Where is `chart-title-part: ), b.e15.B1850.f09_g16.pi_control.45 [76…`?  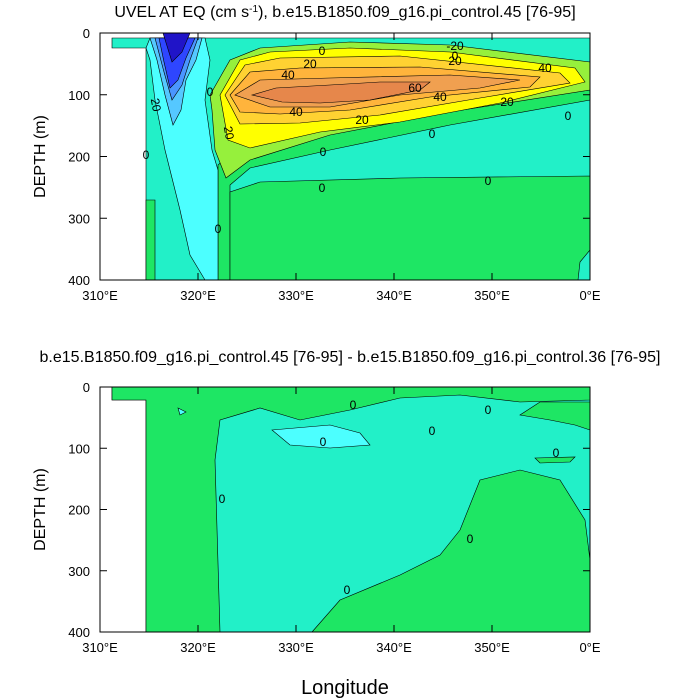 chart-title-part: ), b.e15.B1850.f09_g16.pi_control.45 [76… is located at coordinates (417, 12).